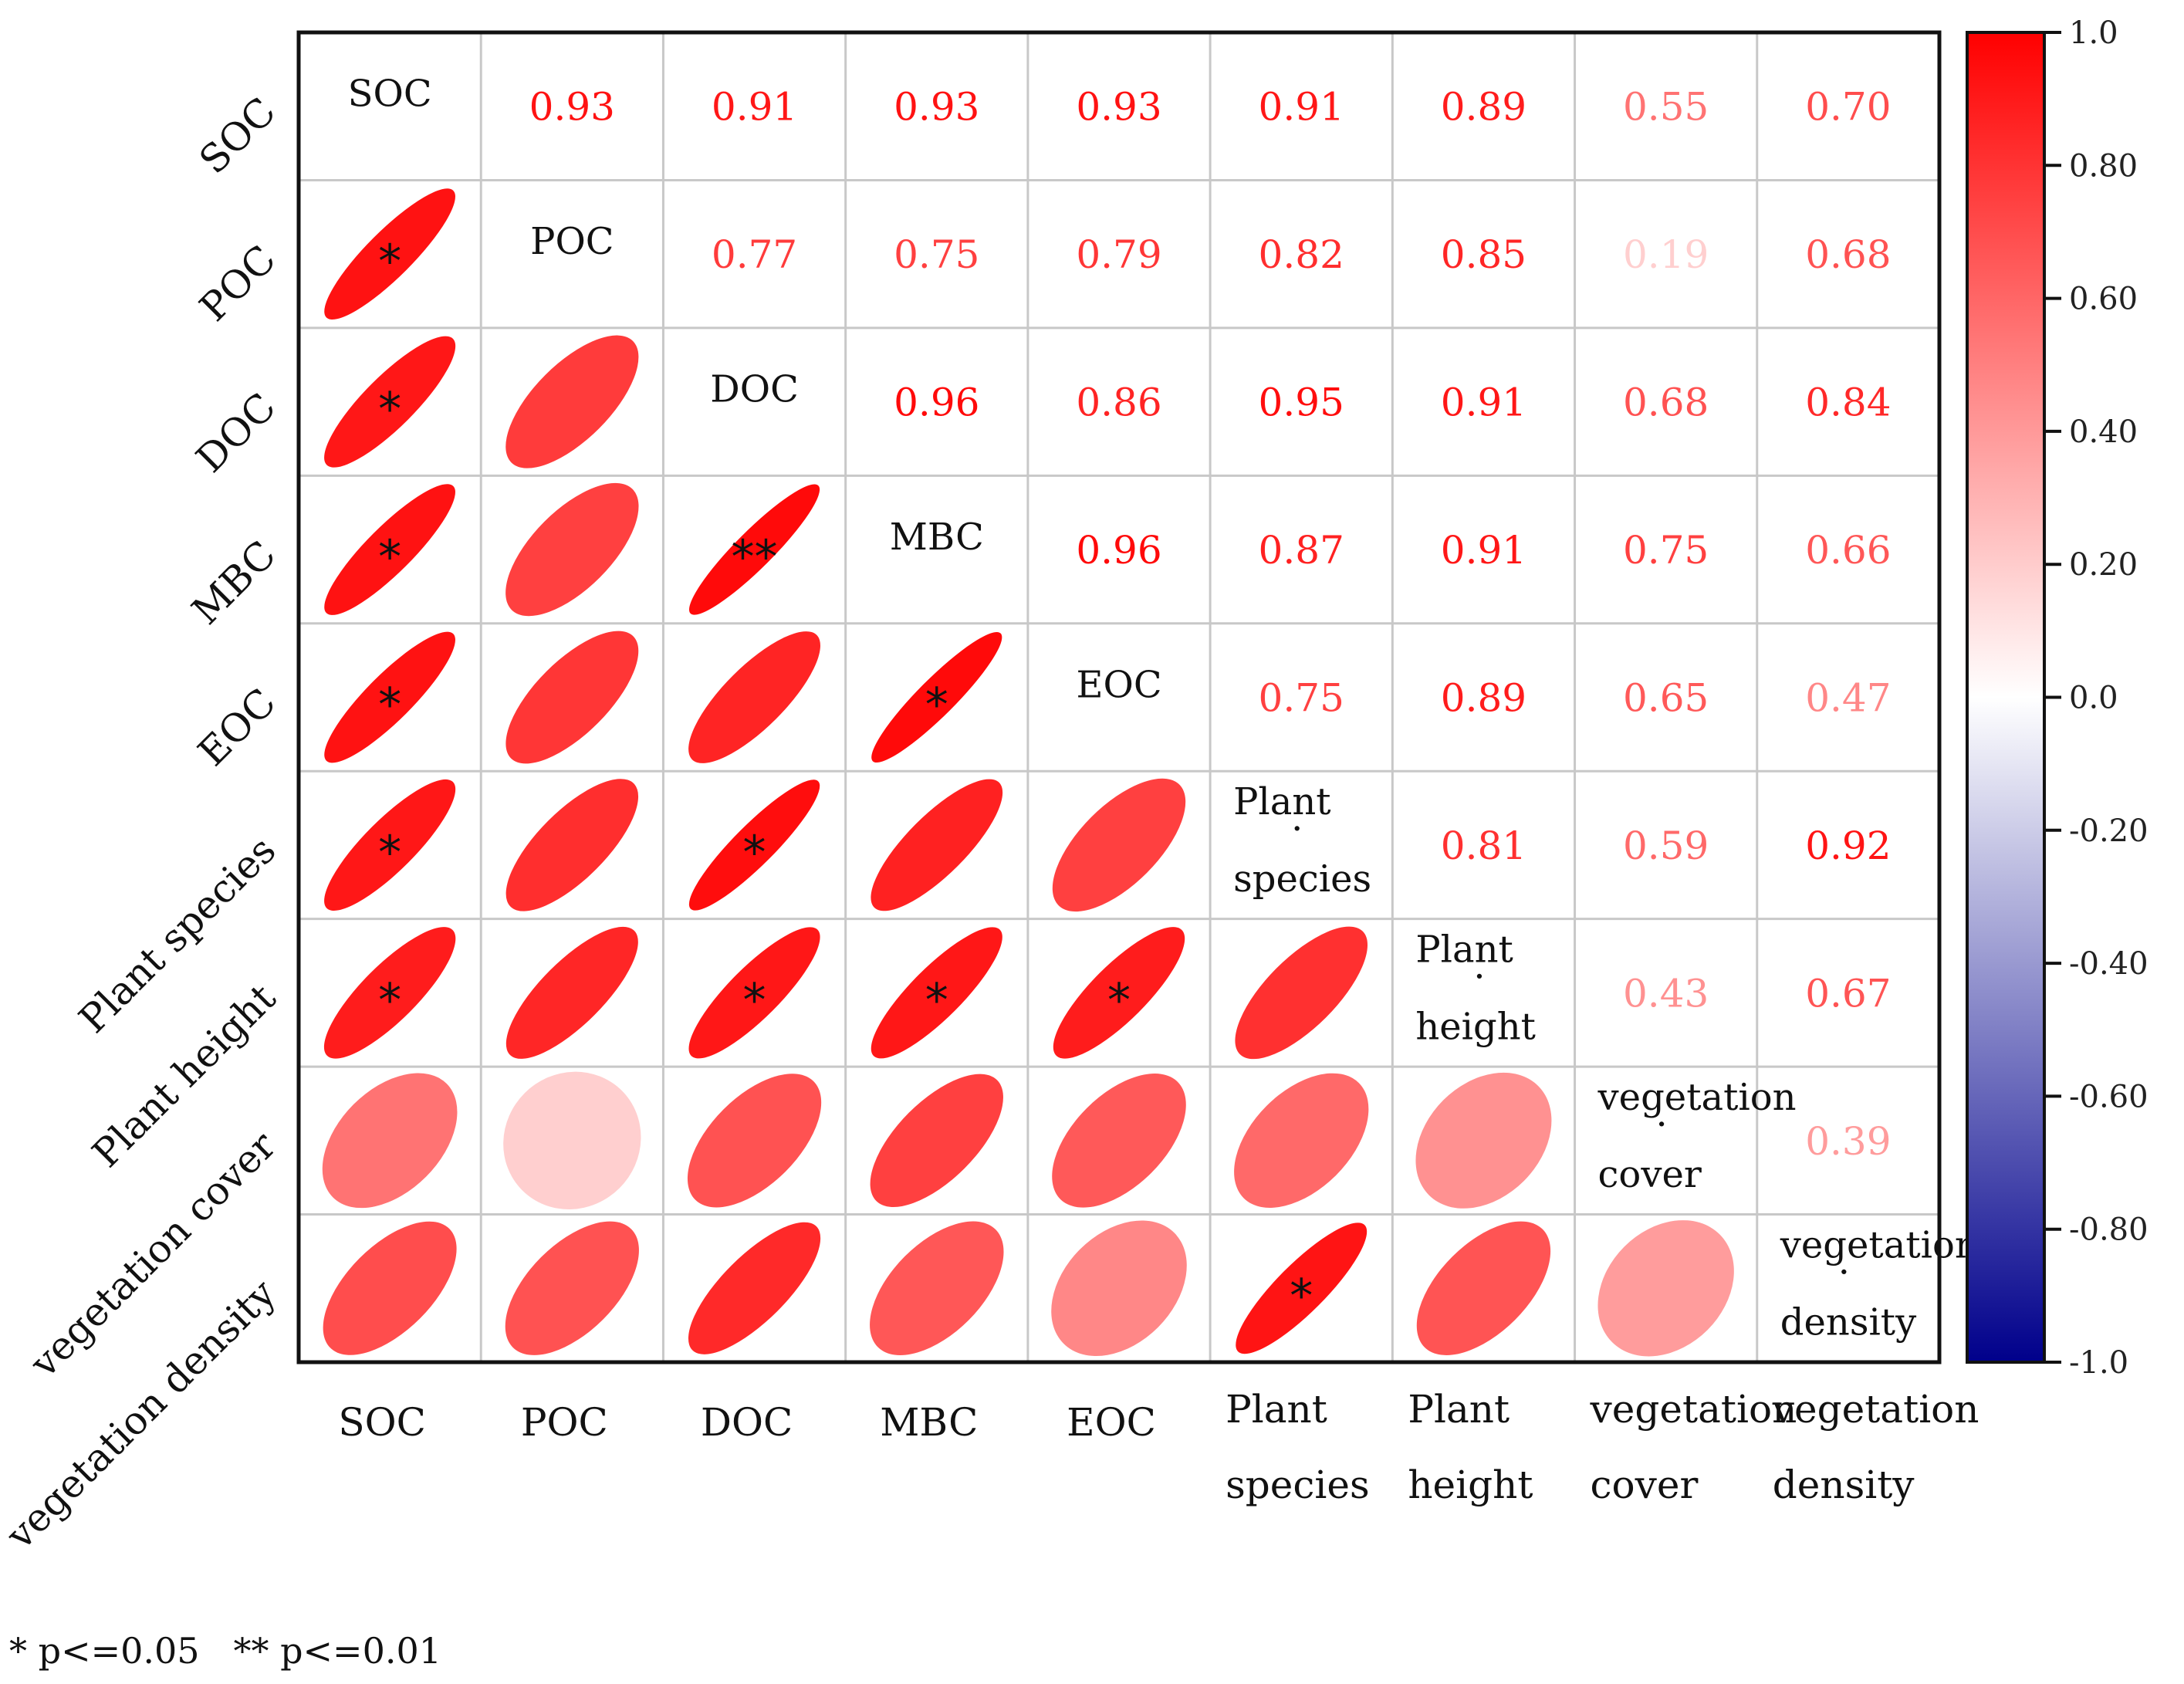 The image size is (2184, 1684). I want to click on colorbar-tick-label: -0.80, so click(2109, 1230).